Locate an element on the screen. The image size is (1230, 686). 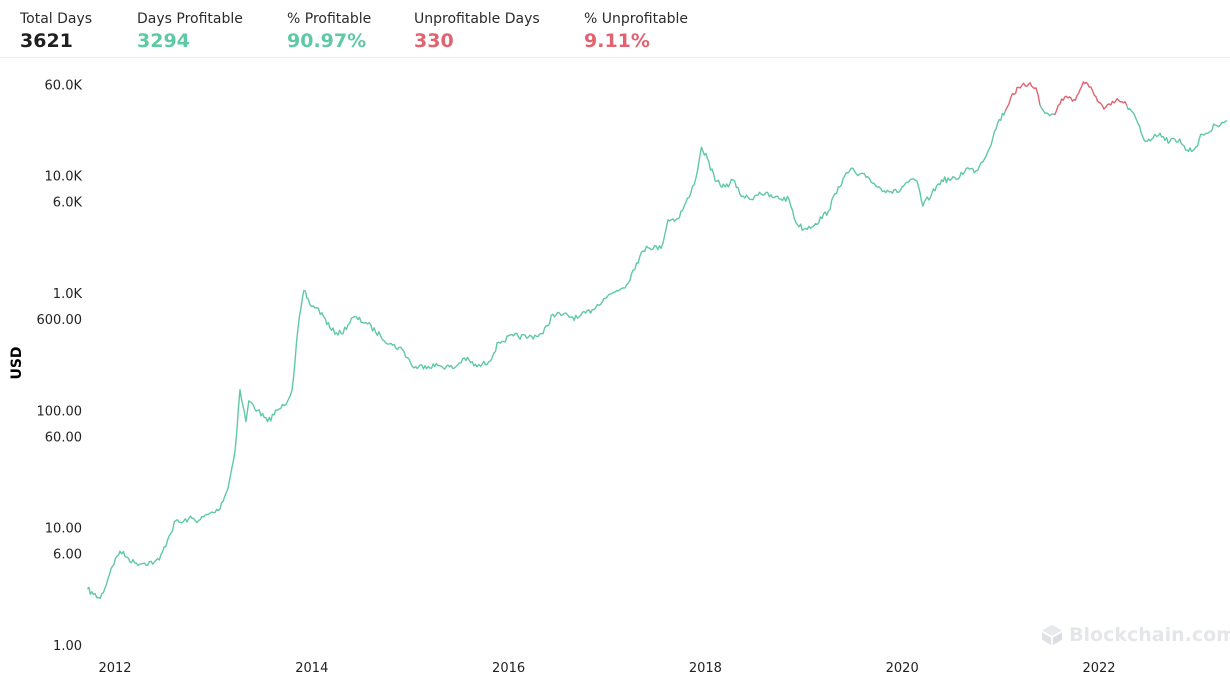
stat-percent-unprofitable: % Unprofitable 9.11% is located at coordinates (636, 31).